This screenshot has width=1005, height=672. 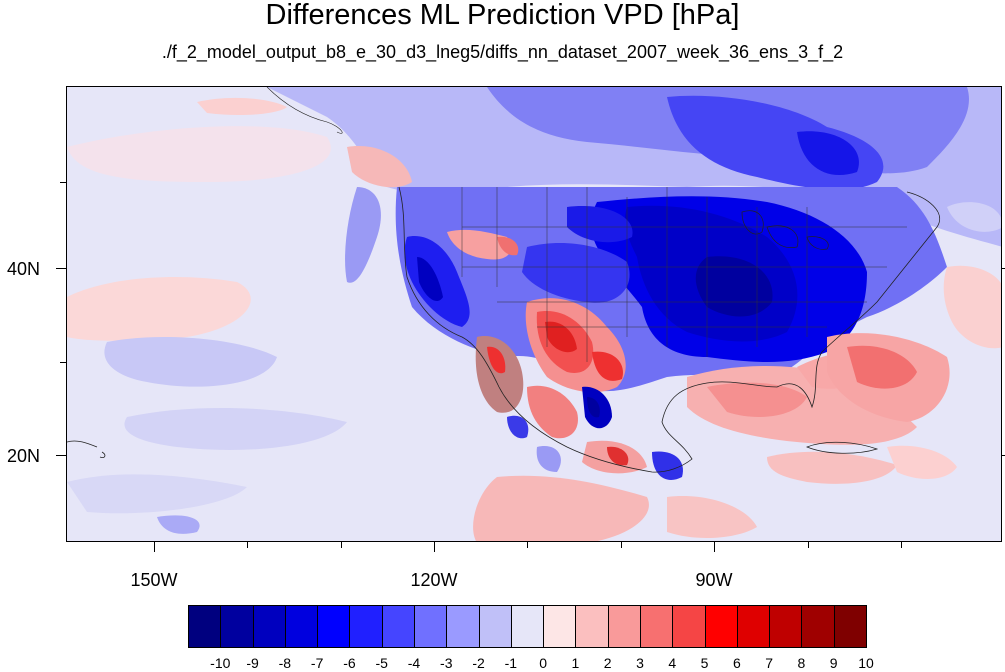 I want to click on colorbar-tick-label: 1, so click(x=575, y=663).